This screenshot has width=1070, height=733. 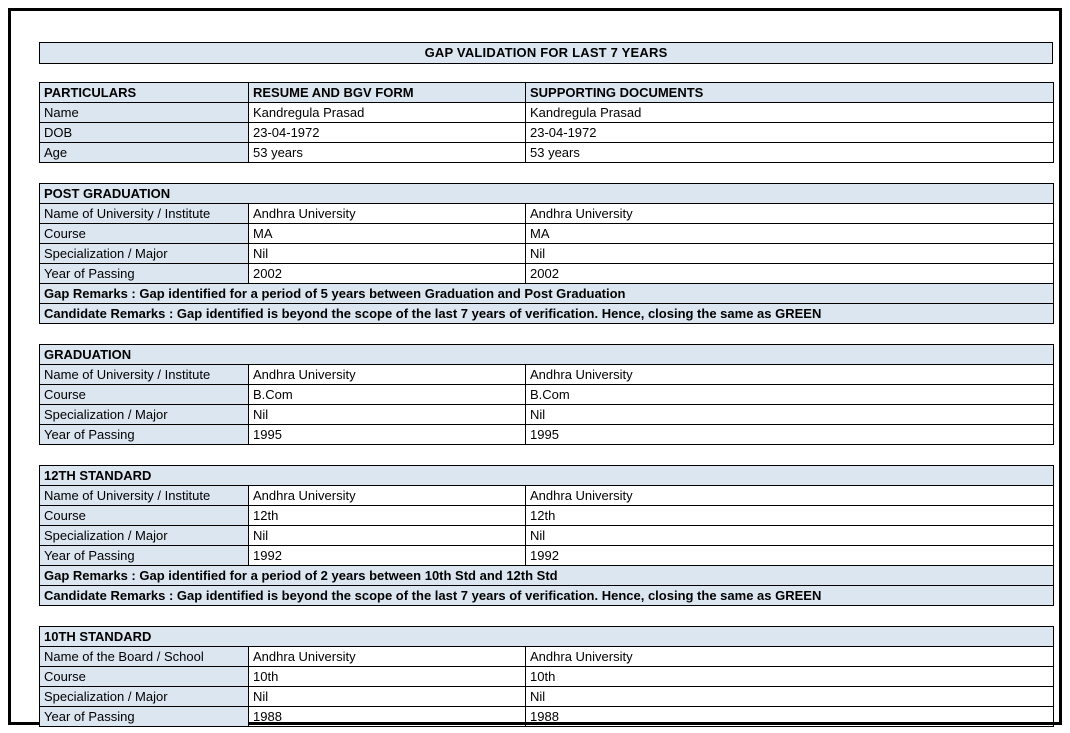 I want to click on supporting-value-cell: 1995, so click(x=789, y=434).